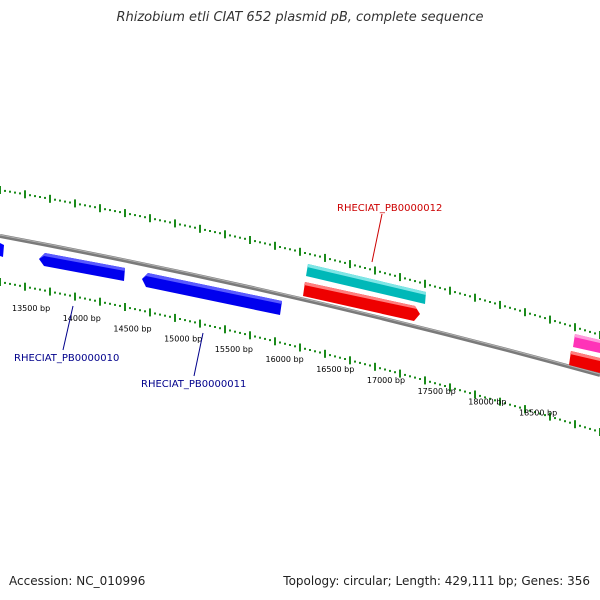 The width and height of the screenshot is (600, 600). What do you see at coordinates (487, 402) in the screenshot?
I see `scale-label: 18000 bp` at bounding box center [487, 402].